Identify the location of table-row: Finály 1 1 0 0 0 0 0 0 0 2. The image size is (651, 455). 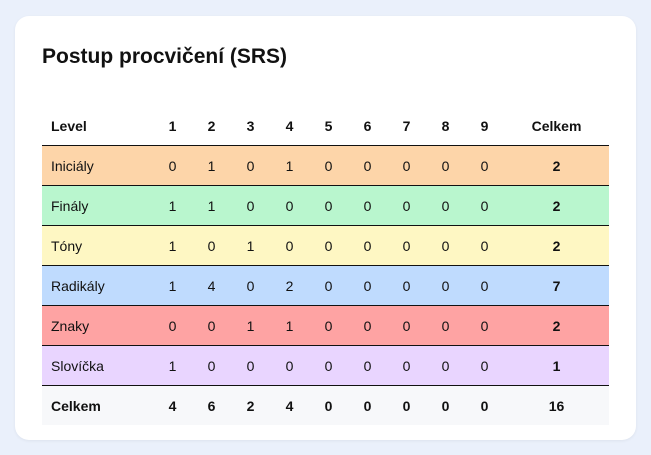
(325, 205).